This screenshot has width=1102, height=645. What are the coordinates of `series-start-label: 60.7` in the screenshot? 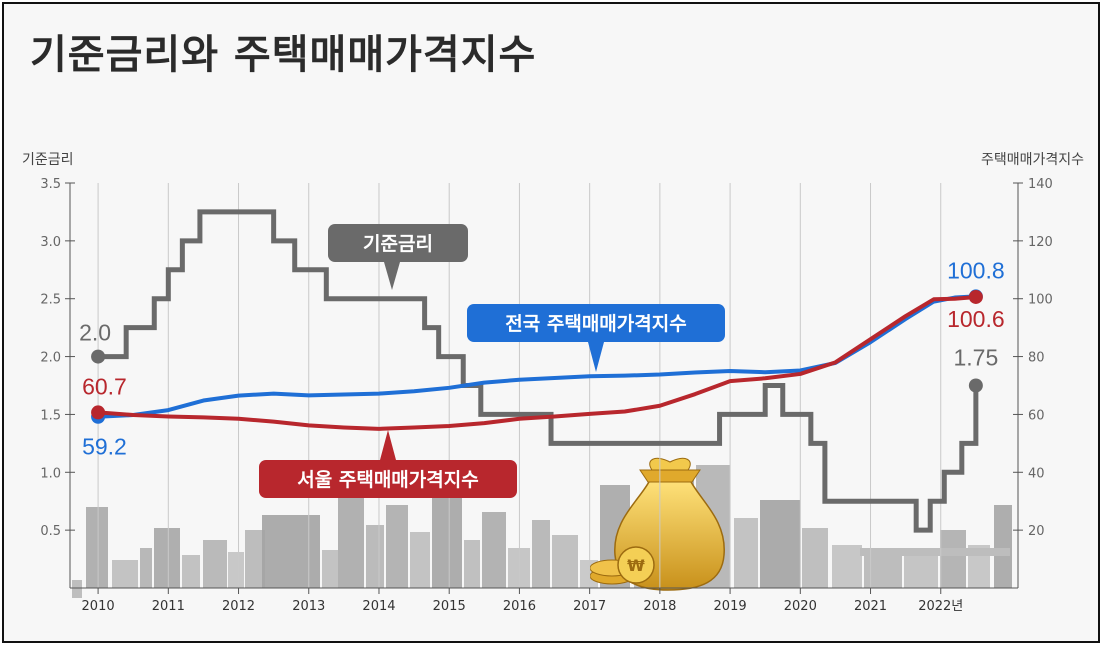 It's located at (104, 386).